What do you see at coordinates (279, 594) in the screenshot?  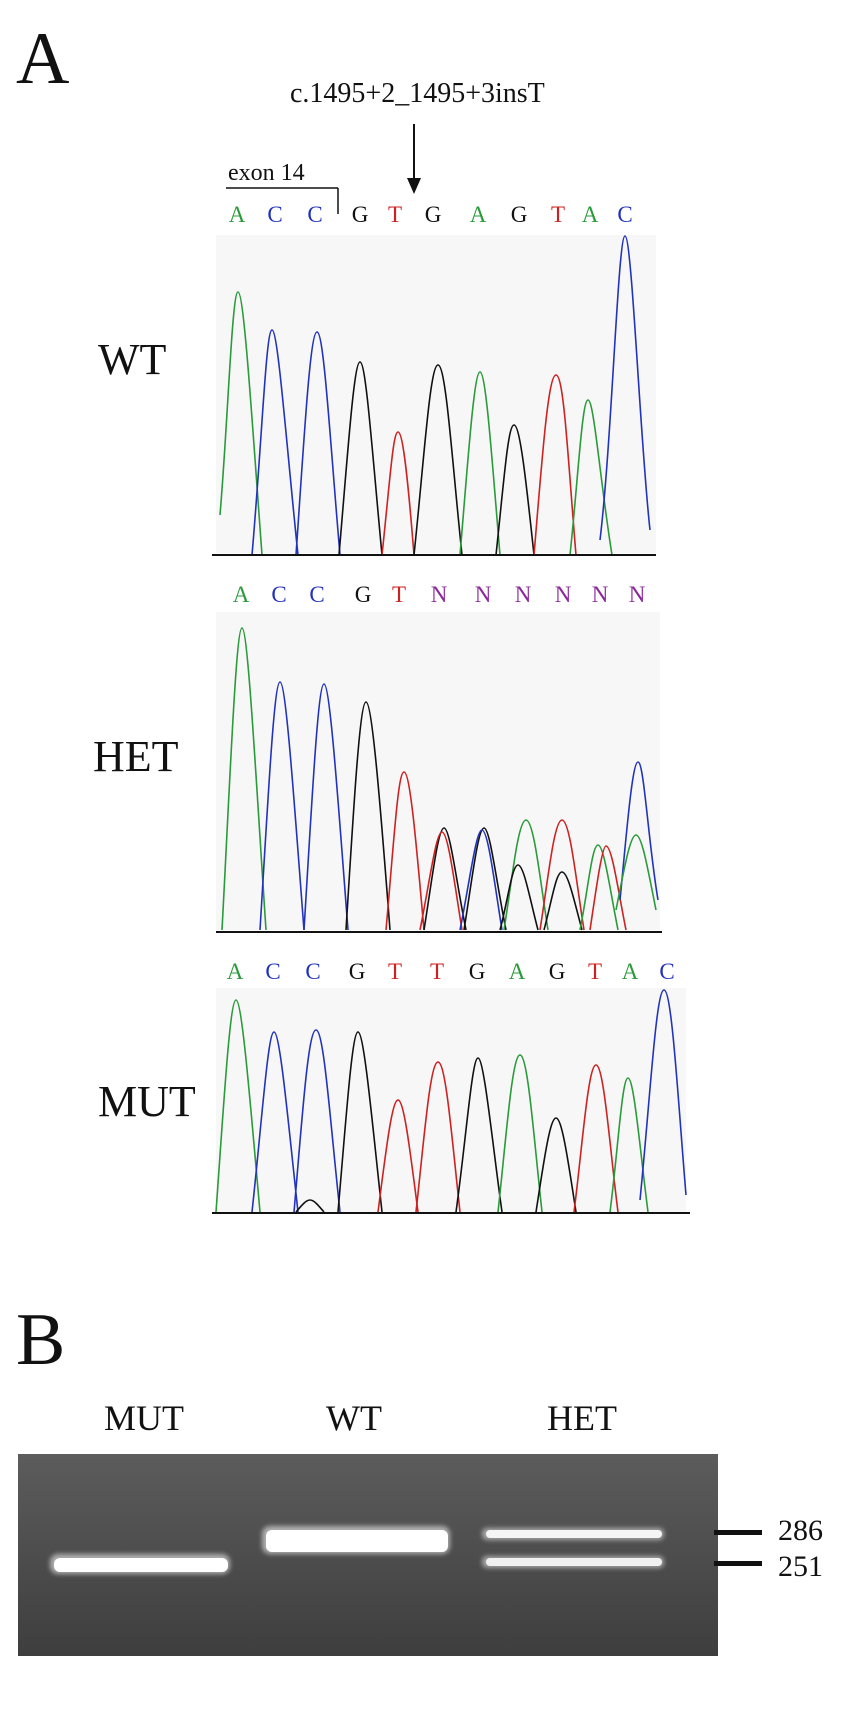 I see `het-base-2: C` at bounding box center [279, 594].